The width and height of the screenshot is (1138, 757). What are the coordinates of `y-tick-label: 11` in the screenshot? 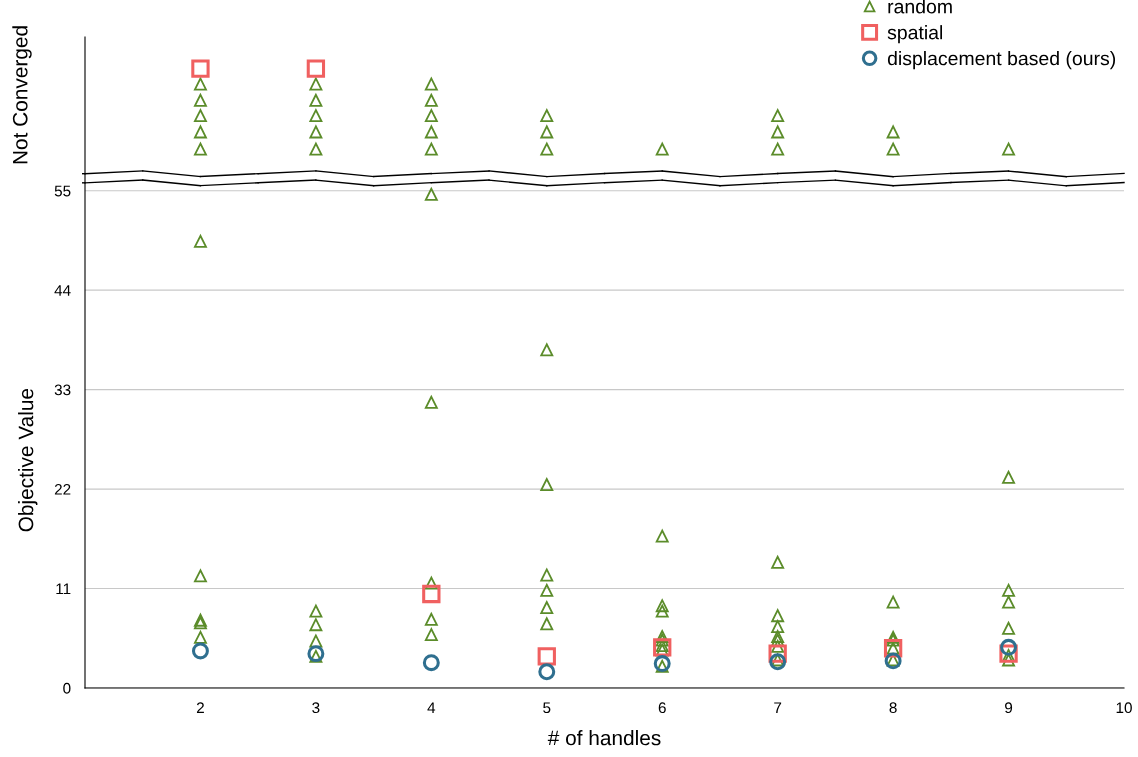 It's located at (63, 589).